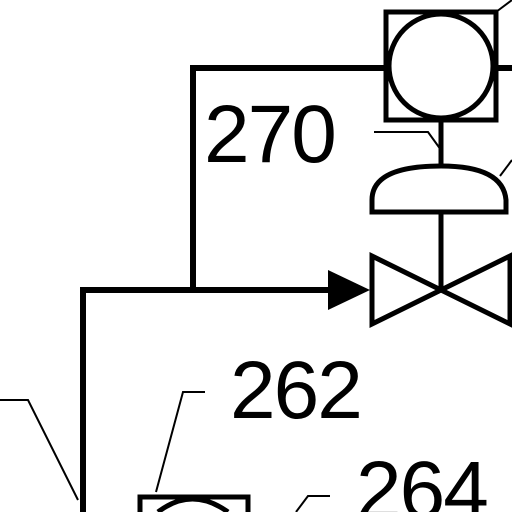 The height and width of the screenshot is (512, 512). Describe the element at coordinates (473, 290) in the screenshot. I see `valve-right-triangle` at that location.